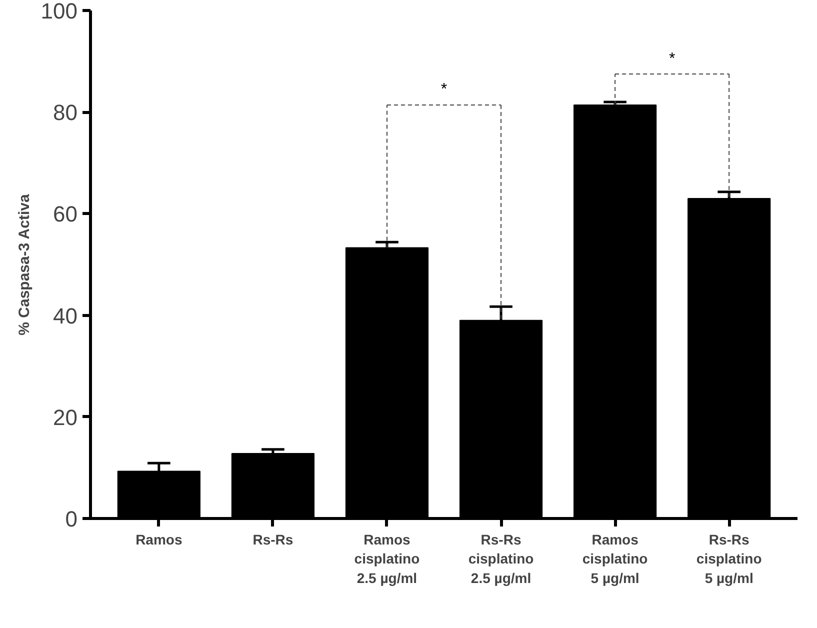  I want to click on y-tick-label: 0, so click(71, 519).